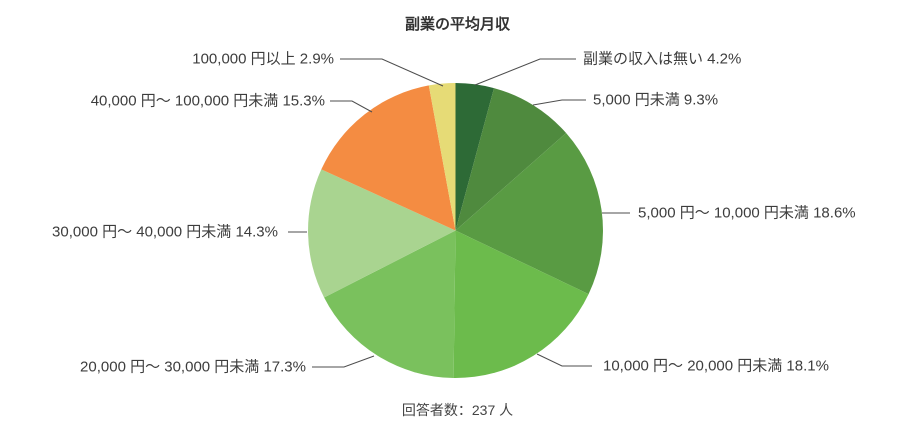  I want to click on slice-callout-1: 5,000 円未満 9.3%, so click(656, 100).